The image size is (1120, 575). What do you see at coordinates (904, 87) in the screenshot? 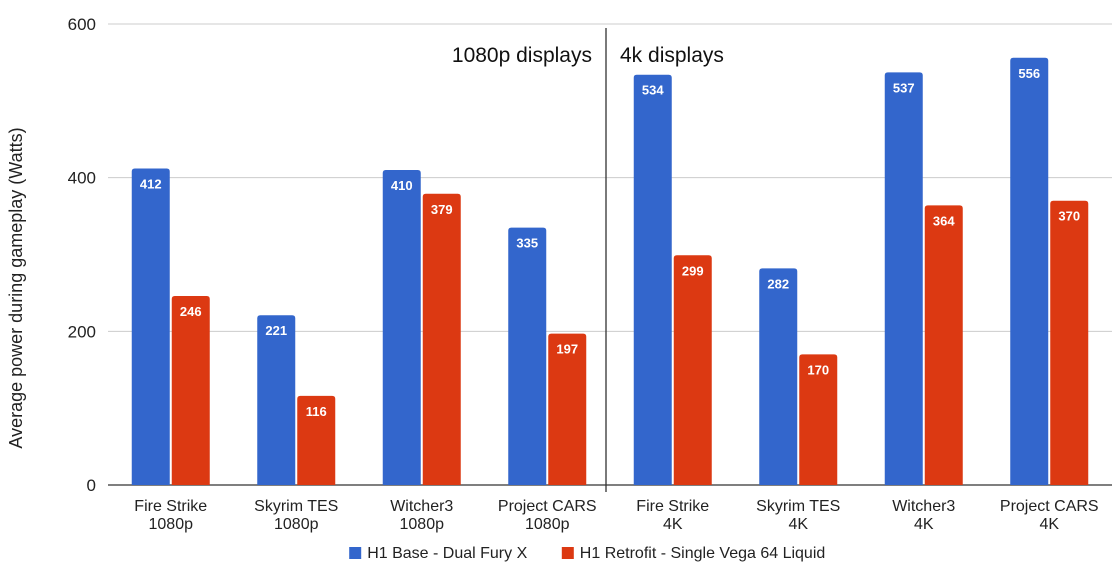
I see `data-label: 537` at bounding box center [904, 87].